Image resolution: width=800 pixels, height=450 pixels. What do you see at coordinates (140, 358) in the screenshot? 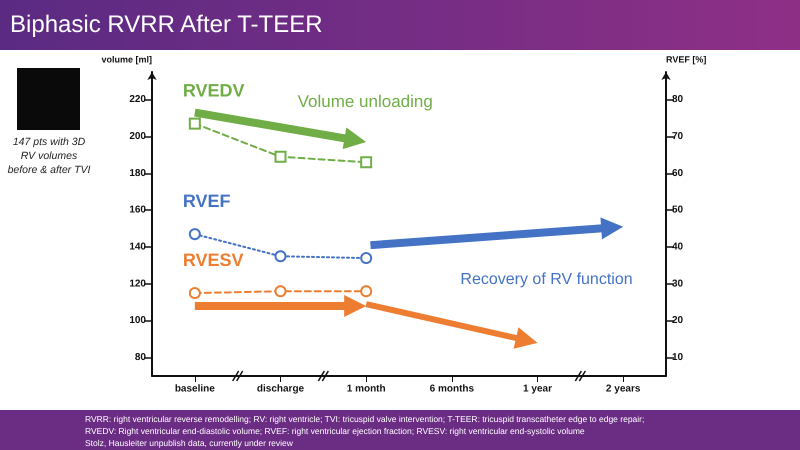
I see `y-tick-label: 80` at bounding box center [140, 358].